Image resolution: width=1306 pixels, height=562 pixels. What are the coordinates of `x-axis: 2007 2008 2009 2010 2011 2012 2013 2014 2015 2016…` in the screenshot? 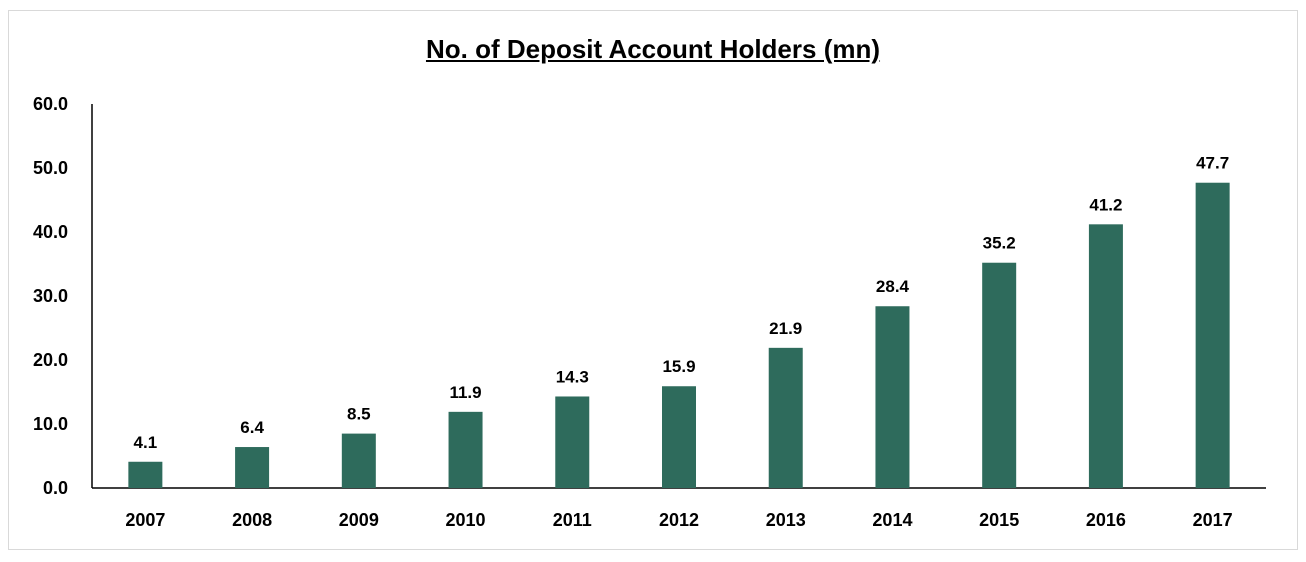 It's located at (679, 508).